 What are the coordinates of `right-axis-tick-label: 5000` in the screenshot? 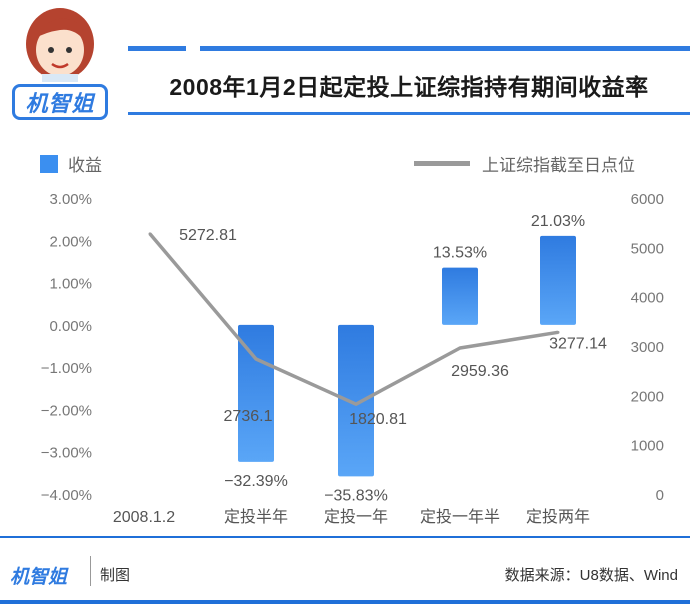 It's located at (647, 248).